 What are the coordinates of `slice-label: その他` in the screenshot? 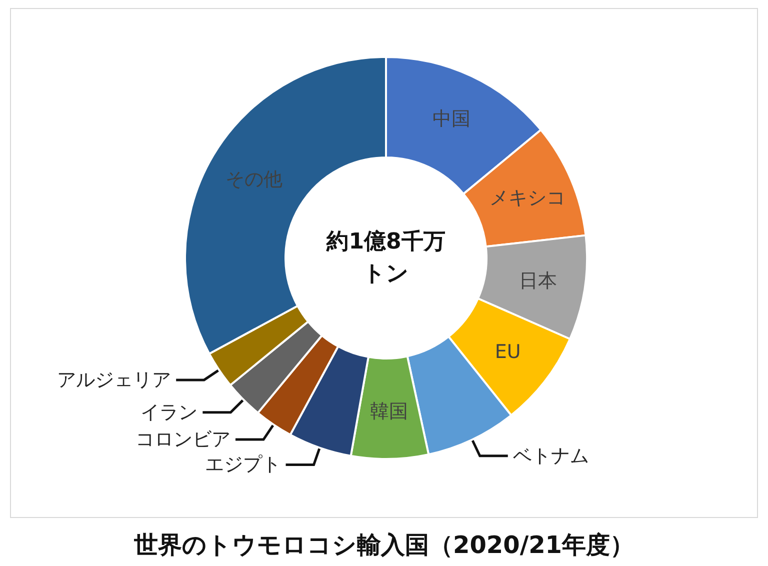 It's located at (253, 179).